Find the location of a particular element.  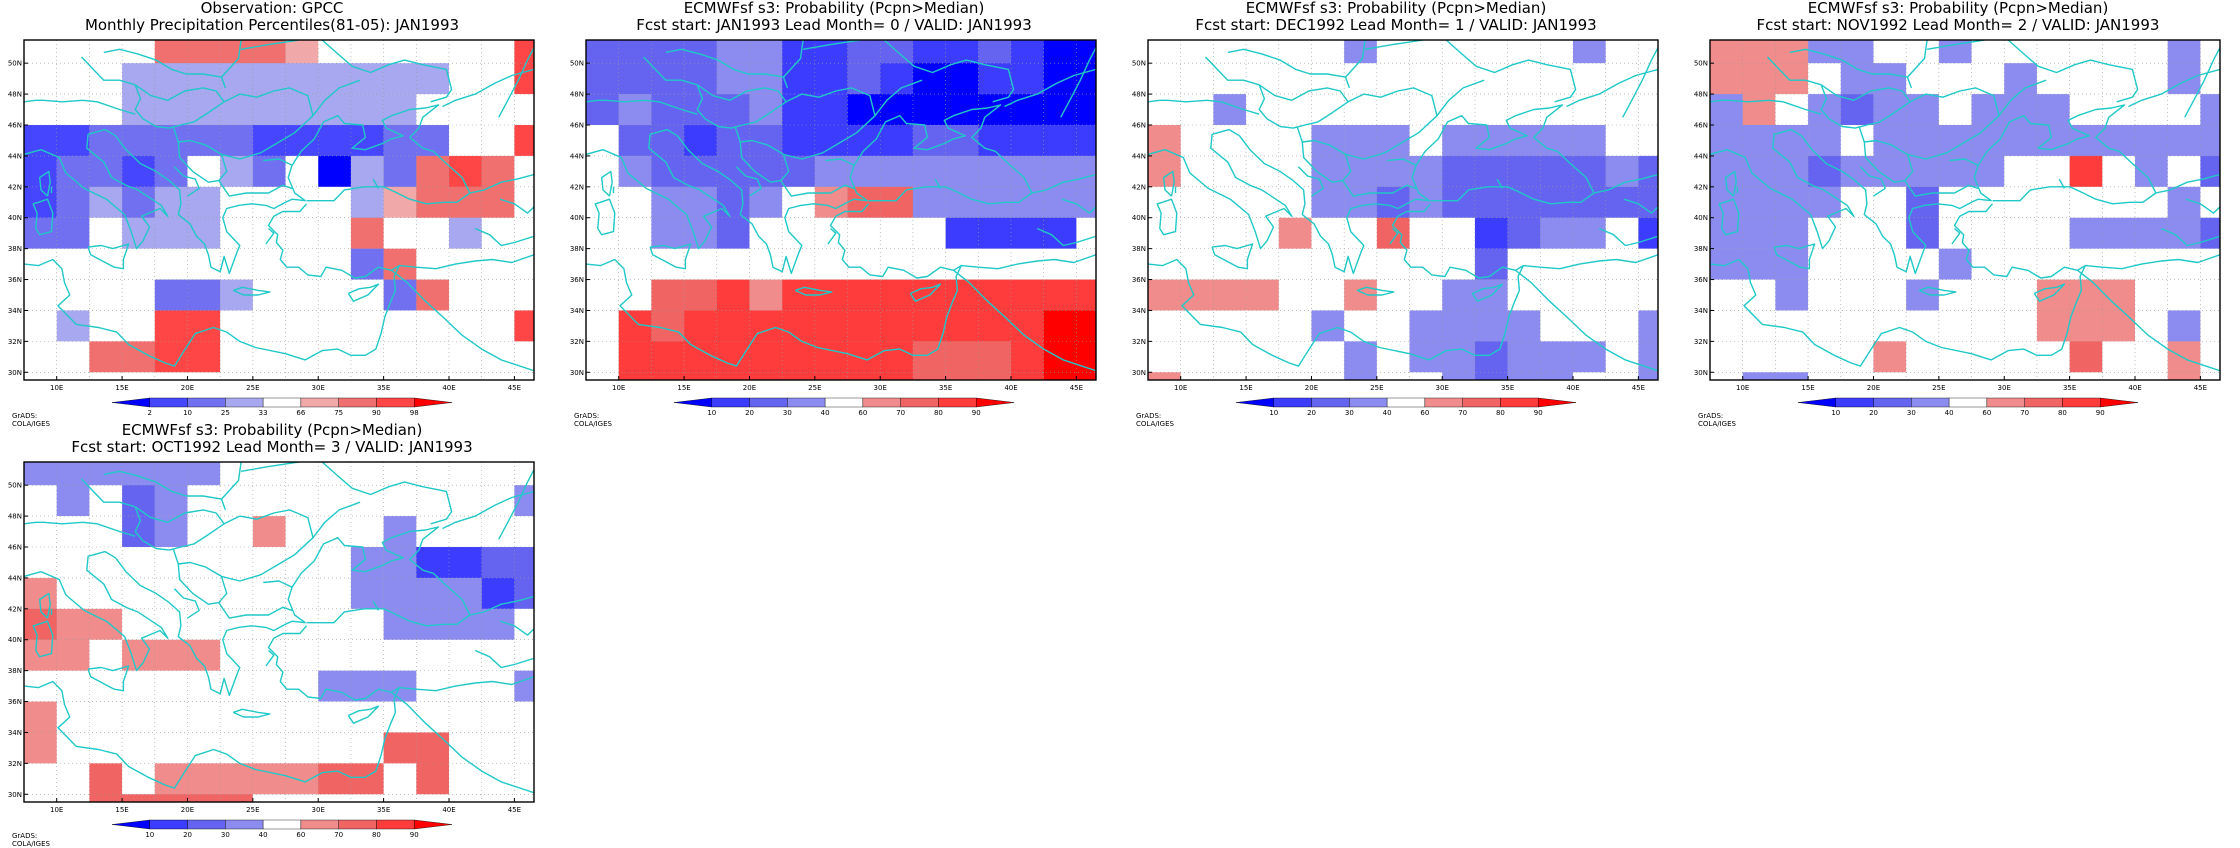

credit-label: GrADS: COLA/IGES is located at coordinates (593, 420).